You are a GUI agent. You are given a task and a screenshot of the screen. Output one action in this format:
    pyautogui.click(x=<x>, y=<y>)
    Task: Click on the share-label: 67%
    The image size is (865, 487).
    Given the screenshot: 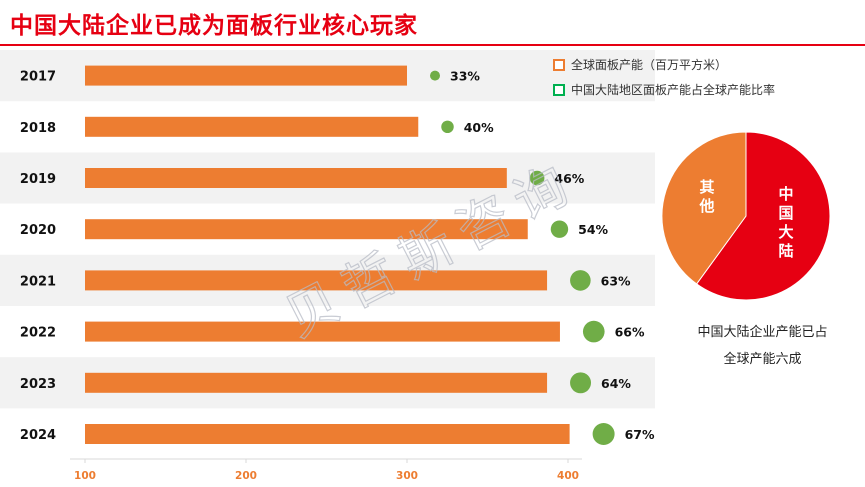 What is the action you would take?
    pyautogui.click(x=640, y=434)
    